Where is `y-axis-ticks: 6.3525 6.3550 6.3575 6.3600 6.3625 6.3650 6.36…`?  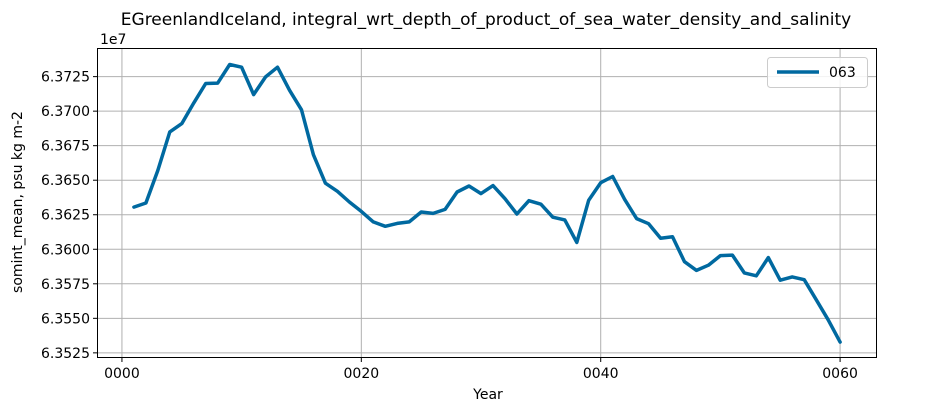 y-axis-ticks: 6.3525 6.3550 6.3575 6.3600 6.3625 6.3650 6.36… is located at coordinates (69, 216).